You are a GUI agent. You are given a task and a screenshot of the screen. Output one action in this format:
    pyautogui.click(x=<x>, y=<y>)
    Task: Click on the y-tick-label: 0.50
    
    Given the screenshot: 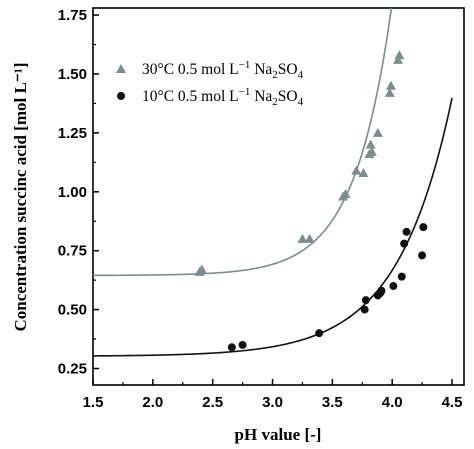 What is the action you would take?
    pyautogui.click(x=72, y=310)
    